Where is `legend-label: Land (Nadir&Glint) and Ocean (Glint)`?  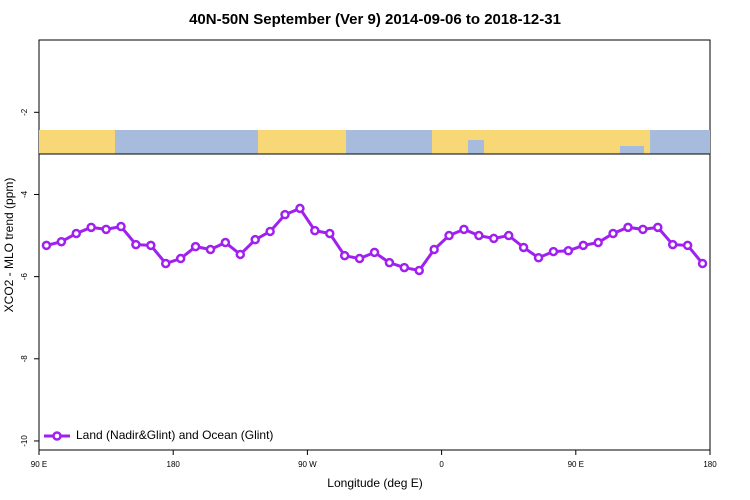
legend-label: Land (Nadir&Glint) and Ocean (Glint) is located at coordinates (174, 435).